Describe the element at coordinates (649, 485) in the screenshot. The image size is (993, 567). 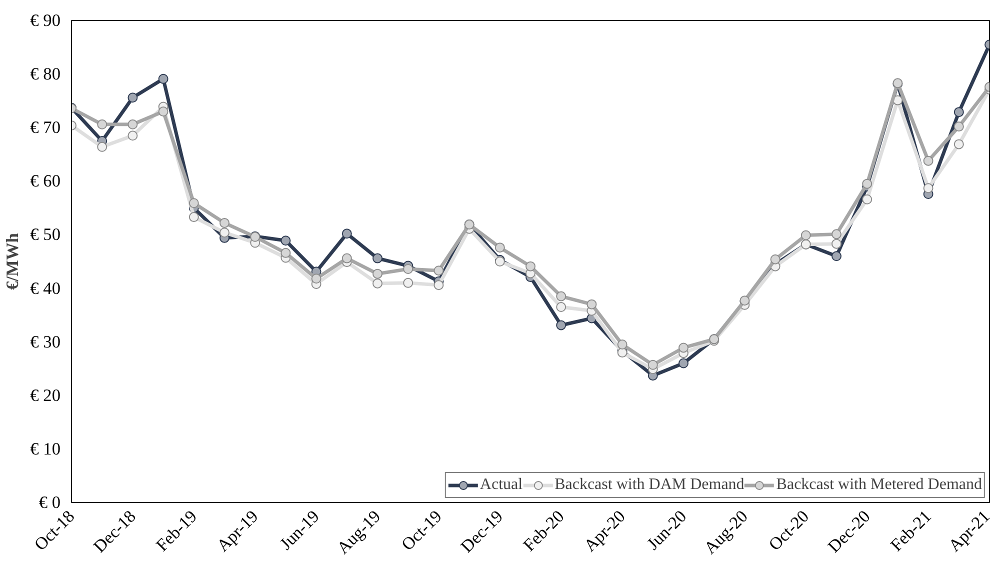
I see `legend-label: Backcast with DAM Demand` at that location.